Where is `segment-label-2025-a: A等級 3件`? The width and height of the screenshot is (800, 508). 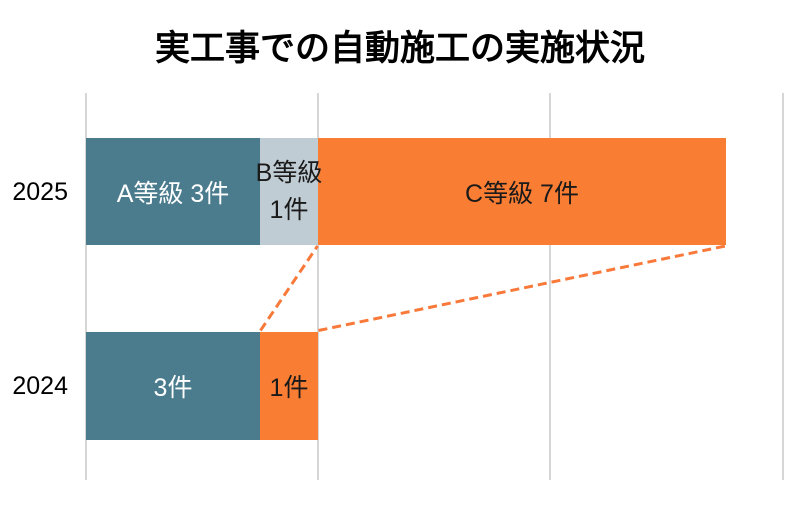 segment-label-2025-a: A等級 3件 is located at coordinates (173, 193).